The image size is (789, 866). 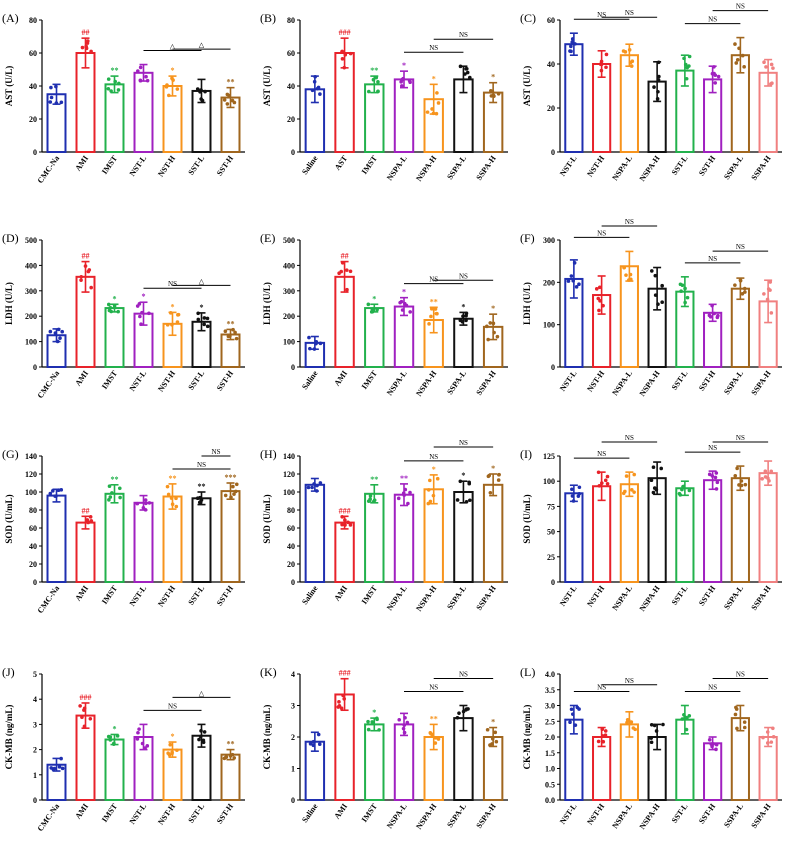 What do you see at coordinates (48, 599) in the screenshot?
I see `x-tick-label: CMC-Na` at bounding box center [48, 599].